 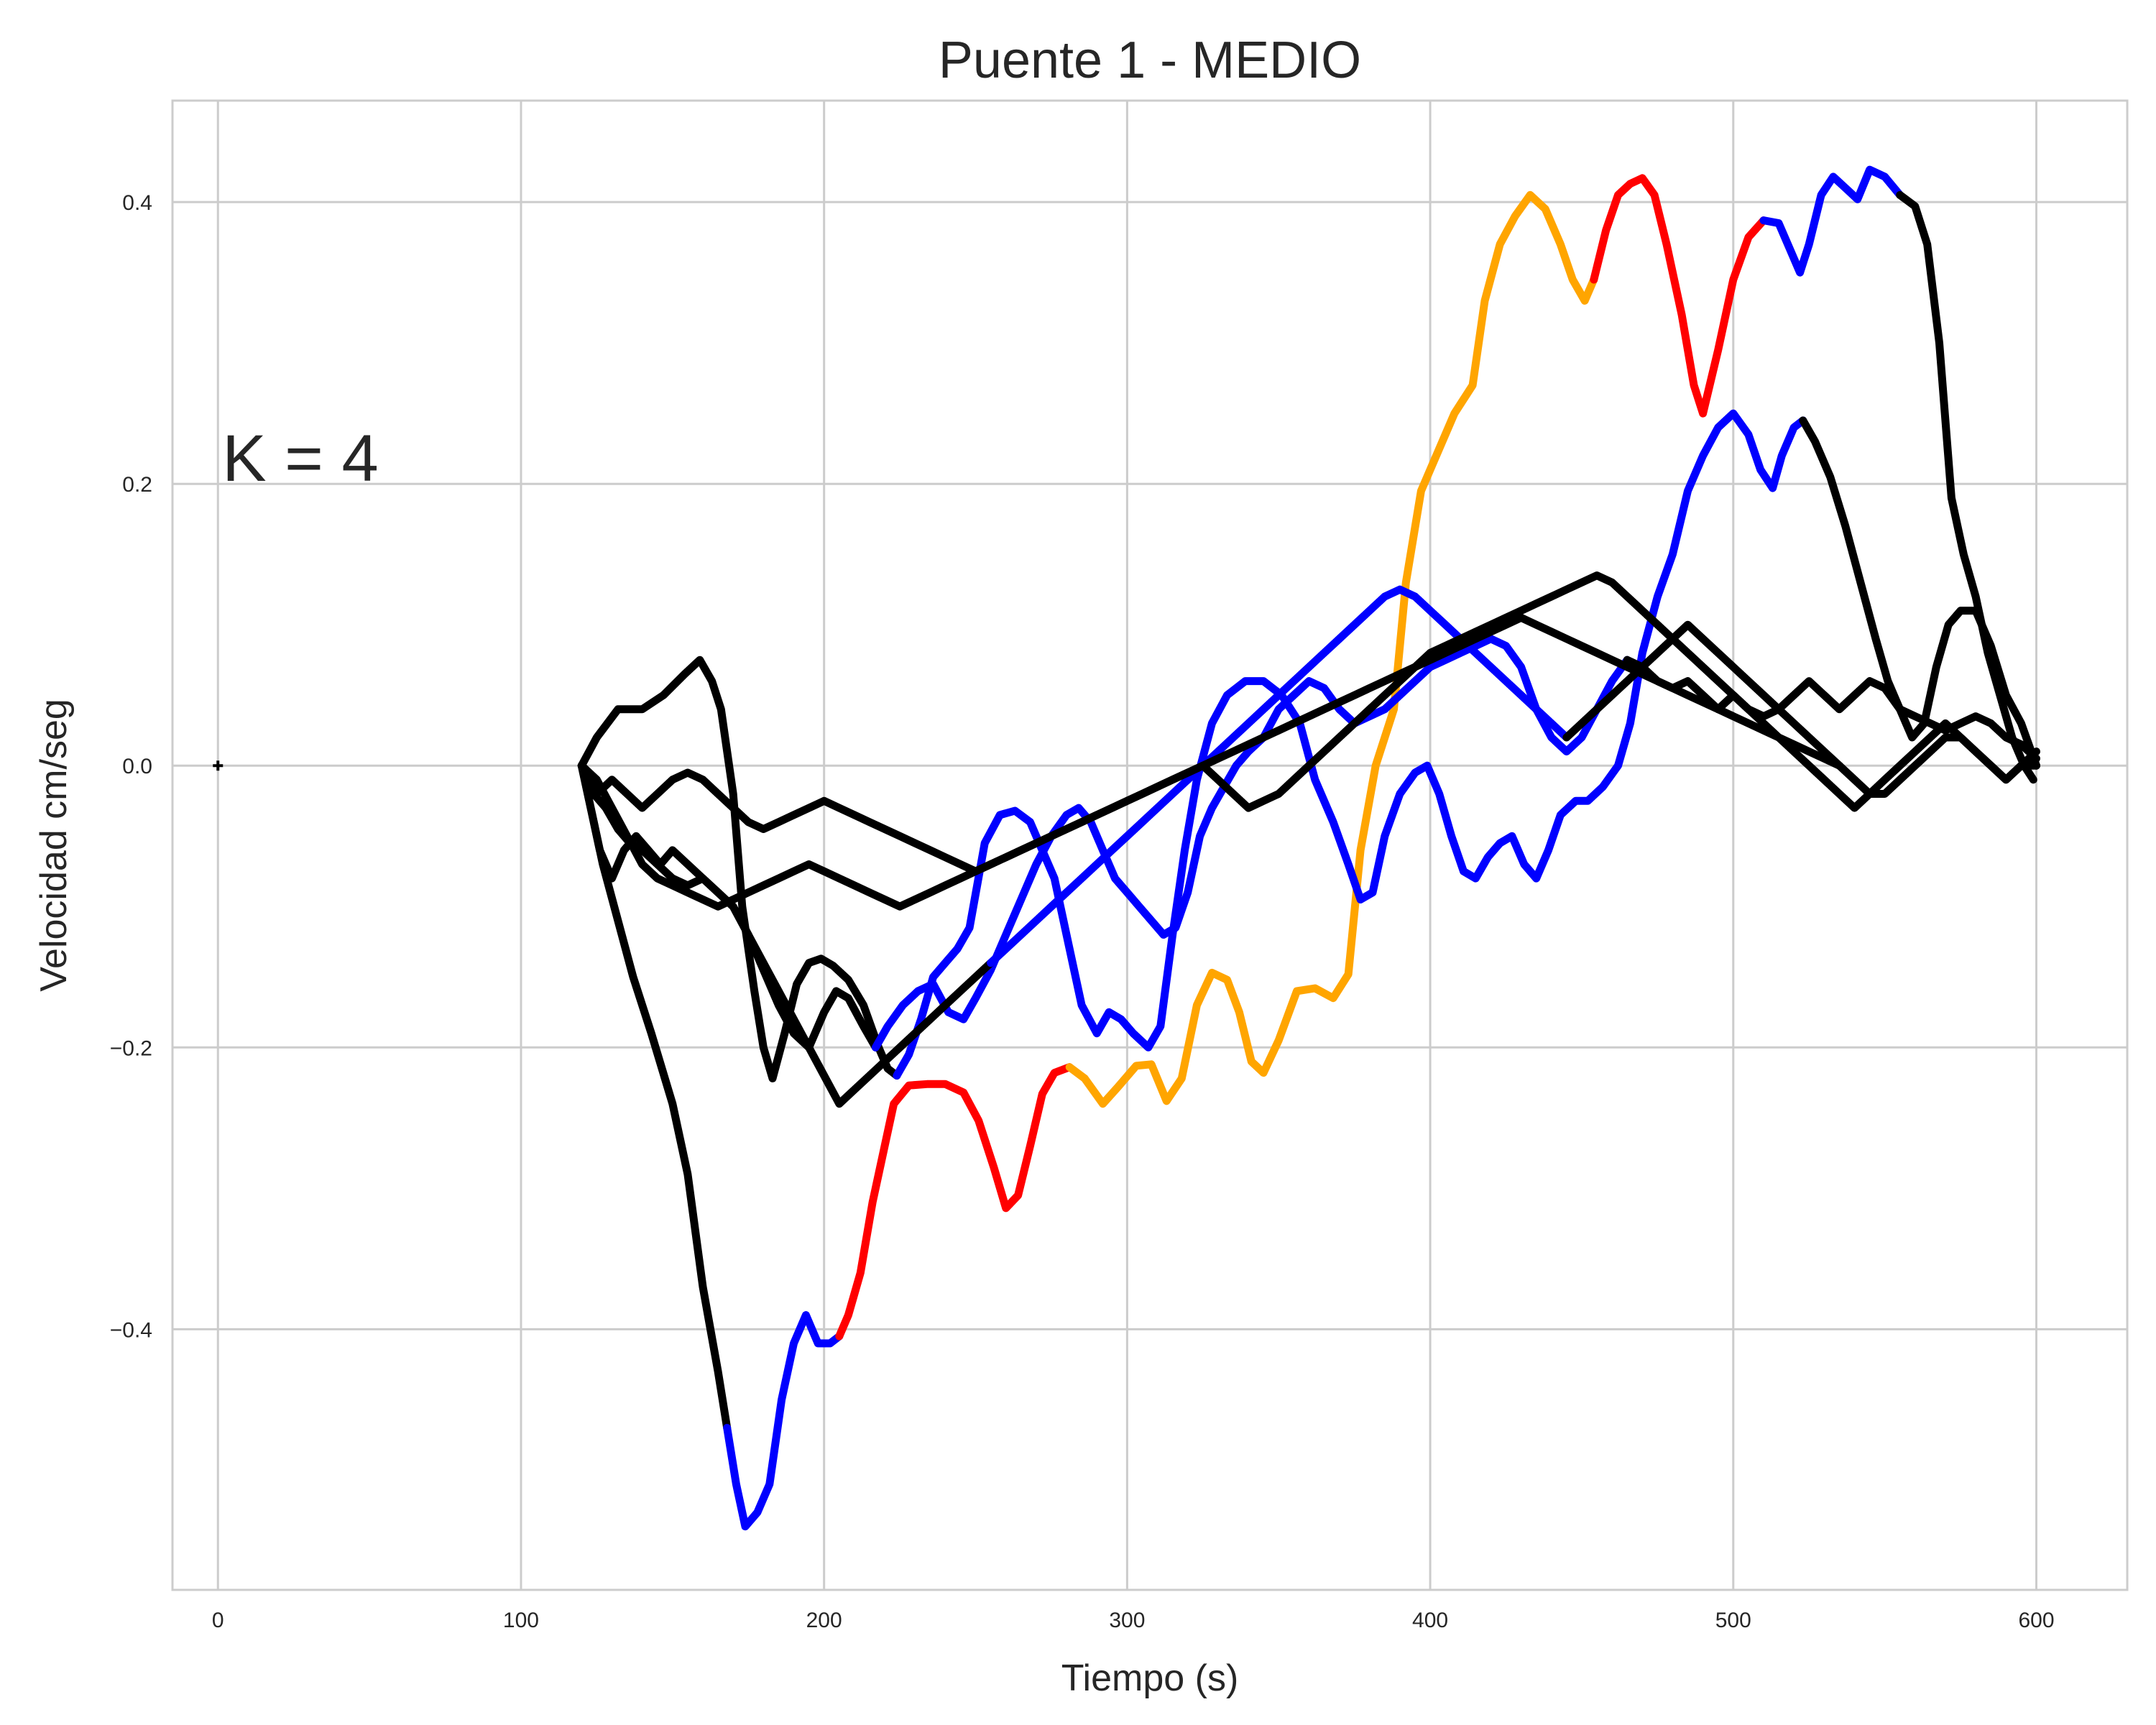 I want to click on x-axis-label: Tiempo (s), so click(x=1150, y=1678).